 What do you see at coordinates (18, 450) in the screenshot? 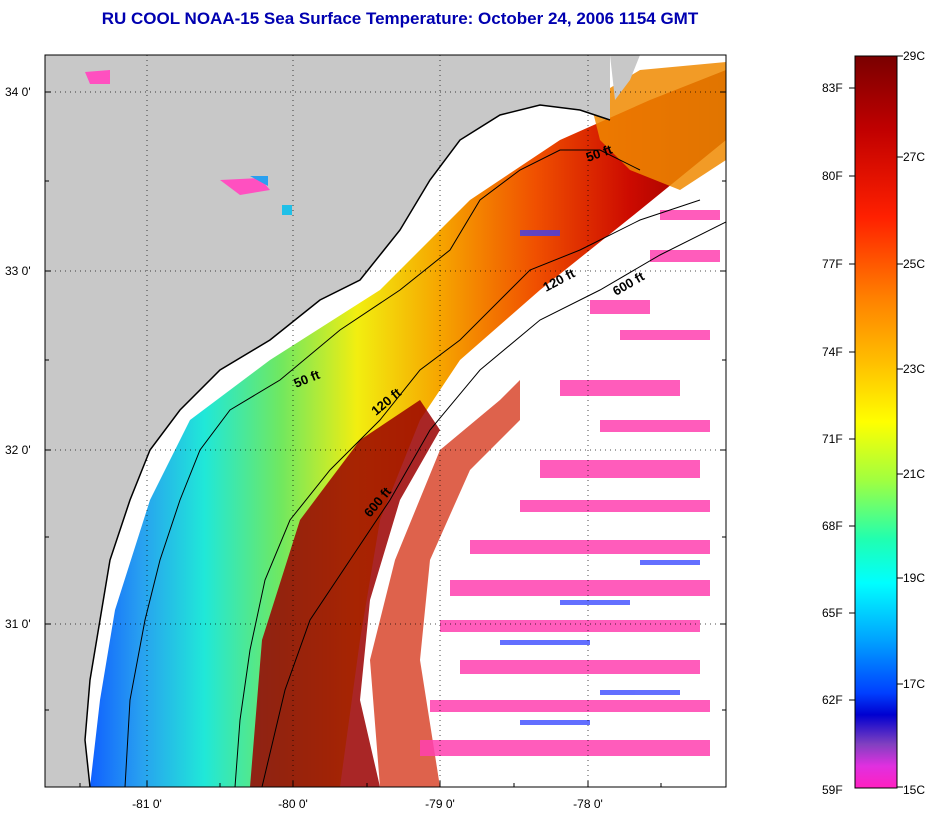
I see `lat-label: 32 0'` at bounding box center [18, 450].